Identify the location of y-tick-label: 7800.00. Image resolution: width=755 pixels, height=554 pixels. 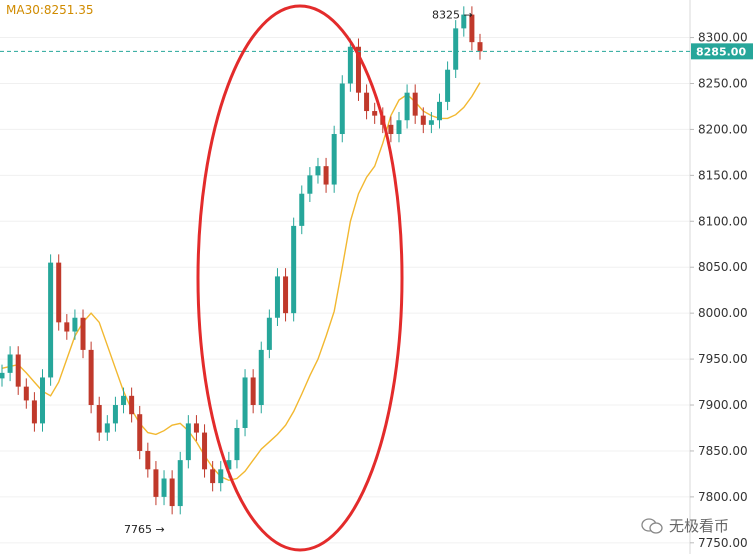
(723, 497).